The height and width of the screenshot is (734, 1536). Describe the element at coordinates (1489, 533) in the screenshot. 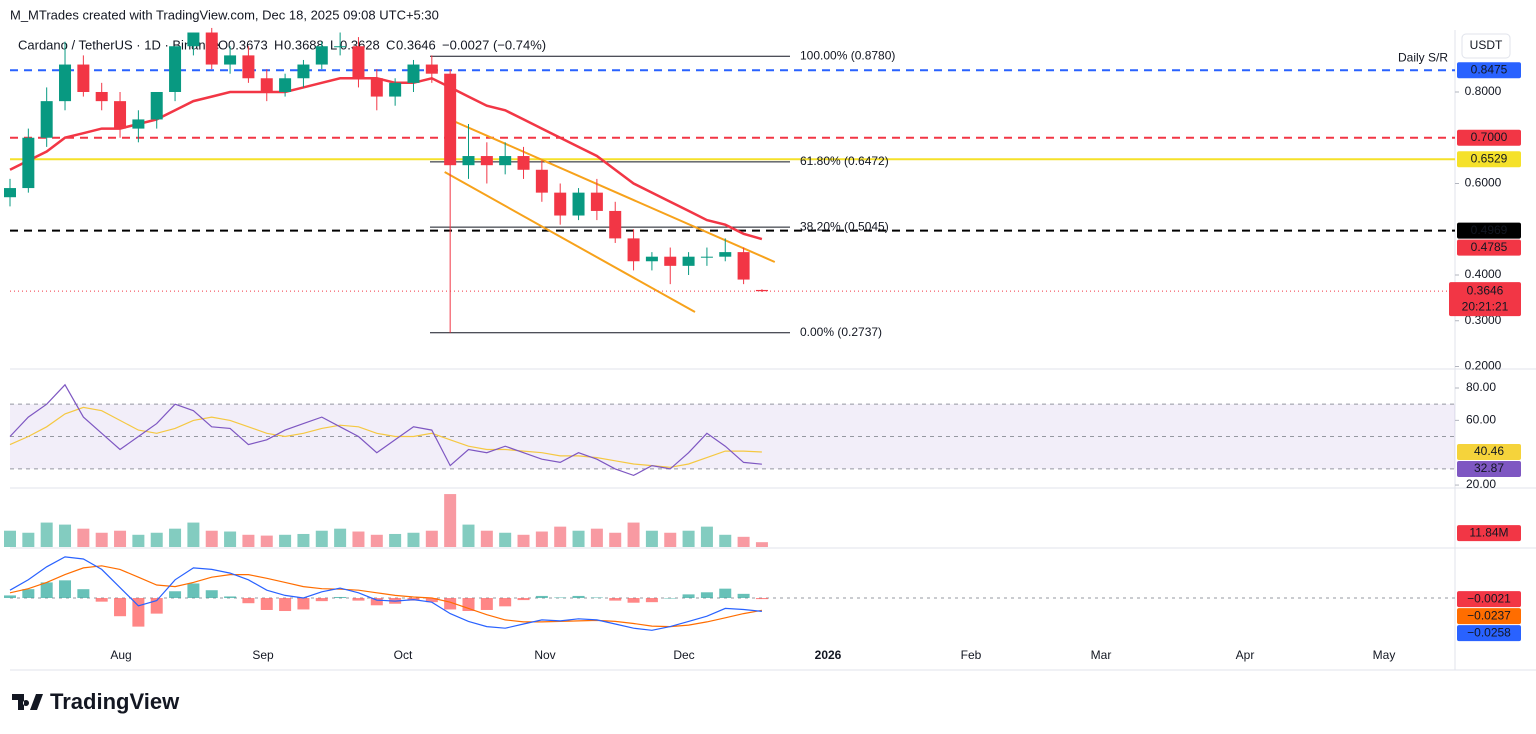

I see `volume-badge` at that location.